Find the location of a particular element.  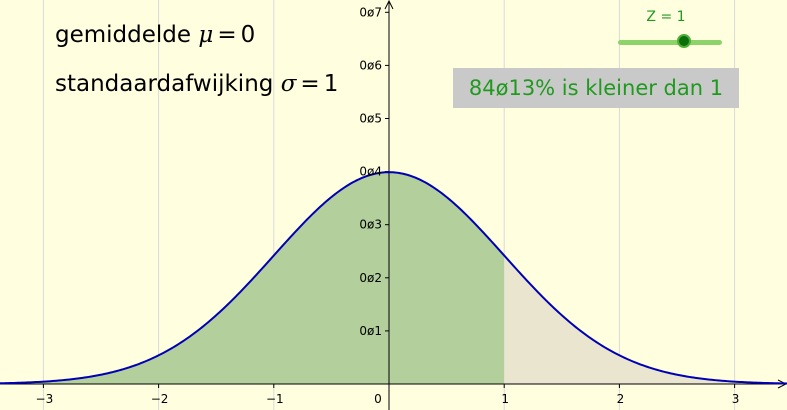

result-text-box: 84ø13% is kleiner dan 1 is located at coordinates (596, 88).